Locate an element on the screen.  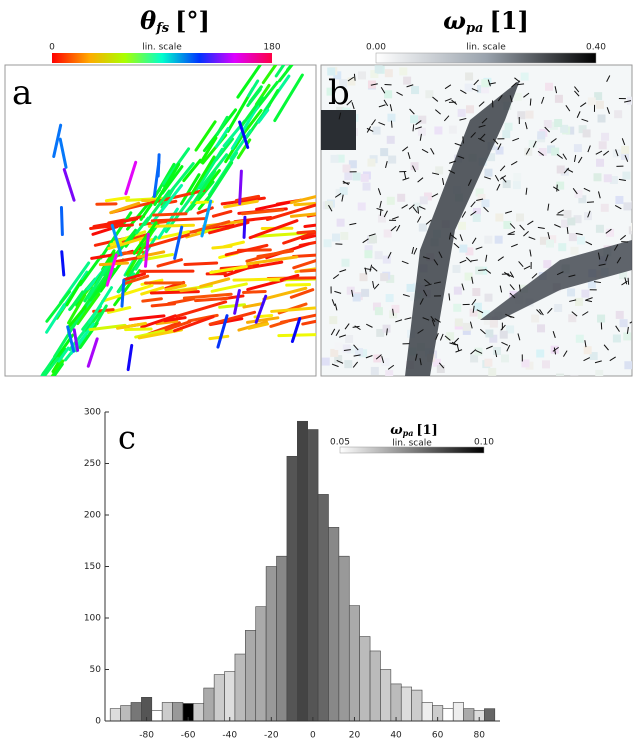
y-tick-label: 0 is located at coordinates (98, 722).